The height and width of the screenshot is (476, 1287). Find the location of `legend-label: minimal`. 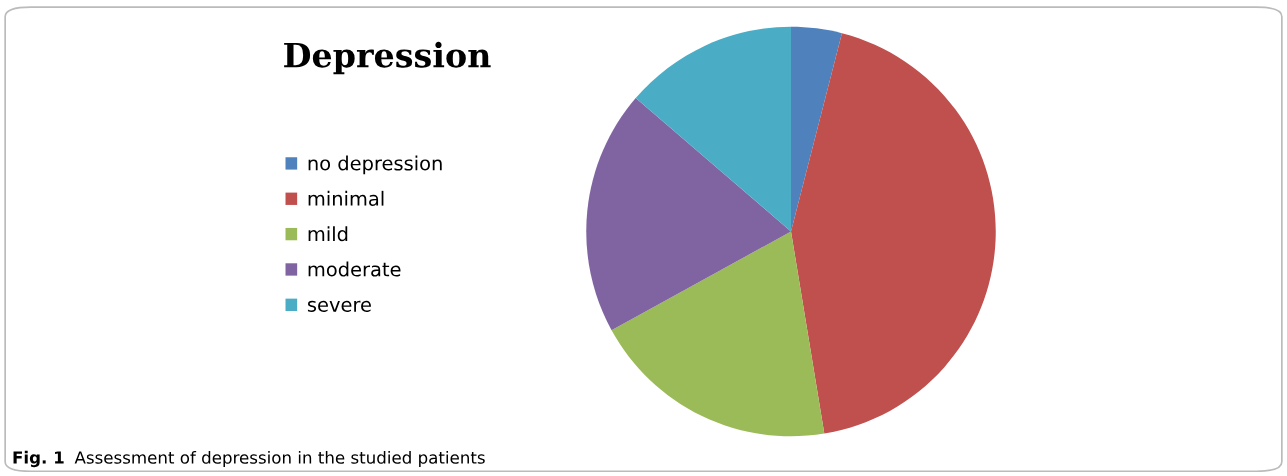

legend-label: minimal is located at coordinates (346, 198).